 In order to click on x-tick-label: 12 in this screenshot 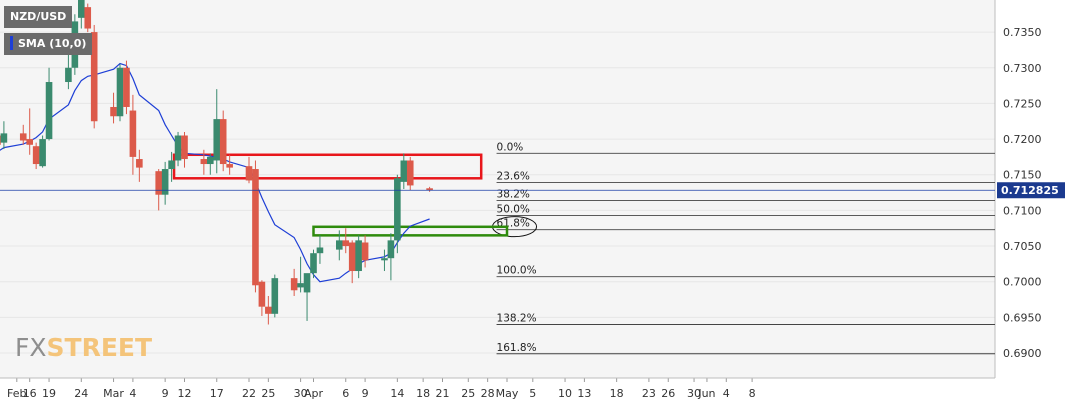, I will do `click(185, 393)`.